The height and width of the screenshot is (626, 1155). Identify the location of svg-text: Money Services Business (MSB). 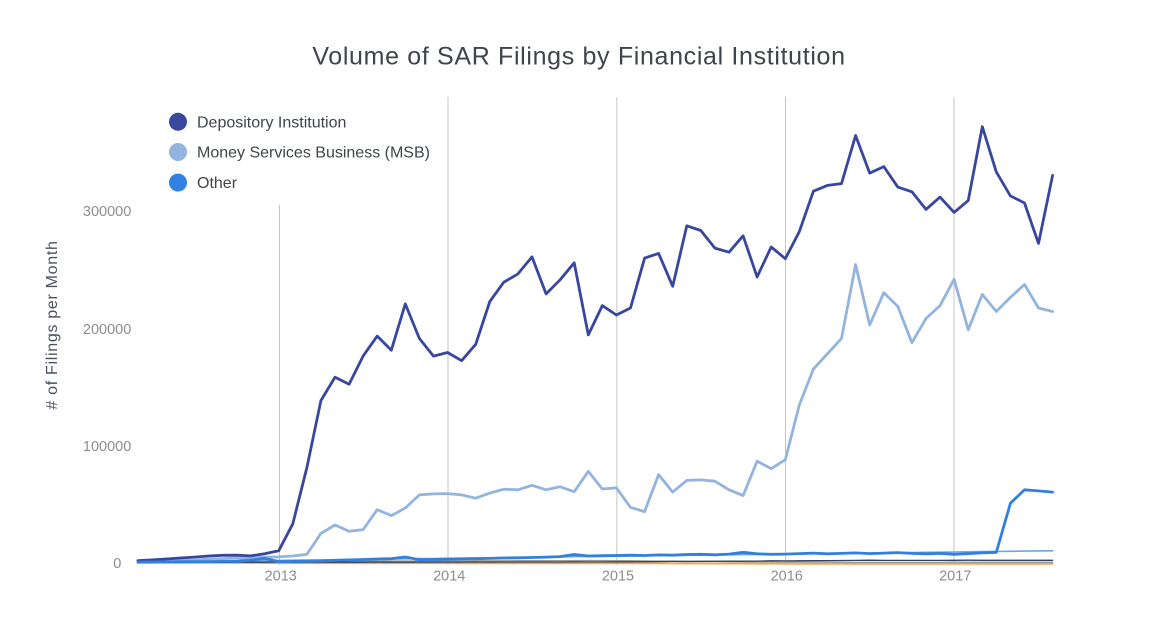
(313, 153).